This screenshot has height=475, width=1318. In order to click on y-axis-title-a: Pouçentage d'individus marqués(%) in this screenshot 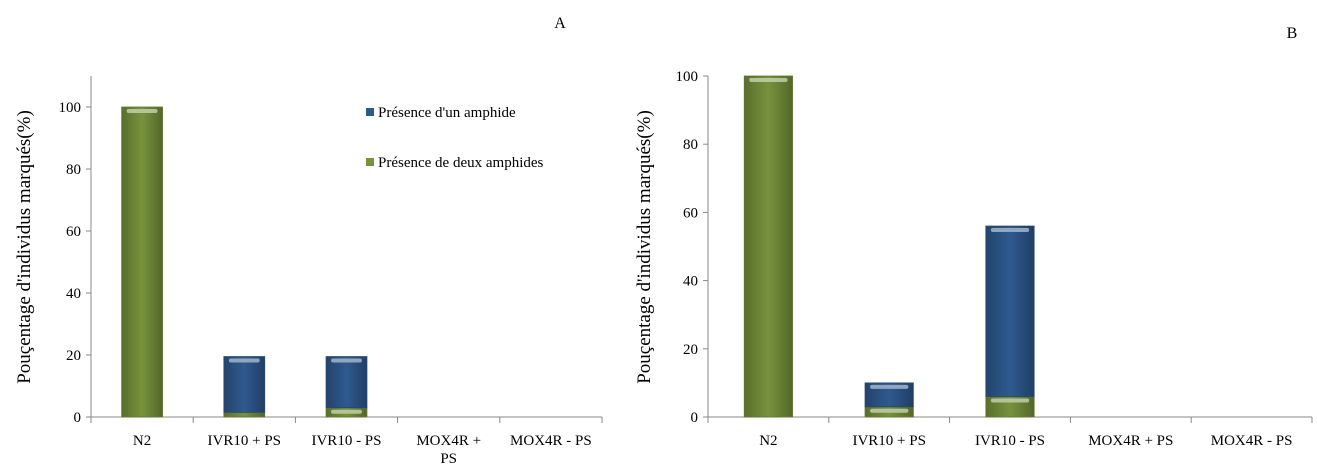, I will do `click(24, 247)`.